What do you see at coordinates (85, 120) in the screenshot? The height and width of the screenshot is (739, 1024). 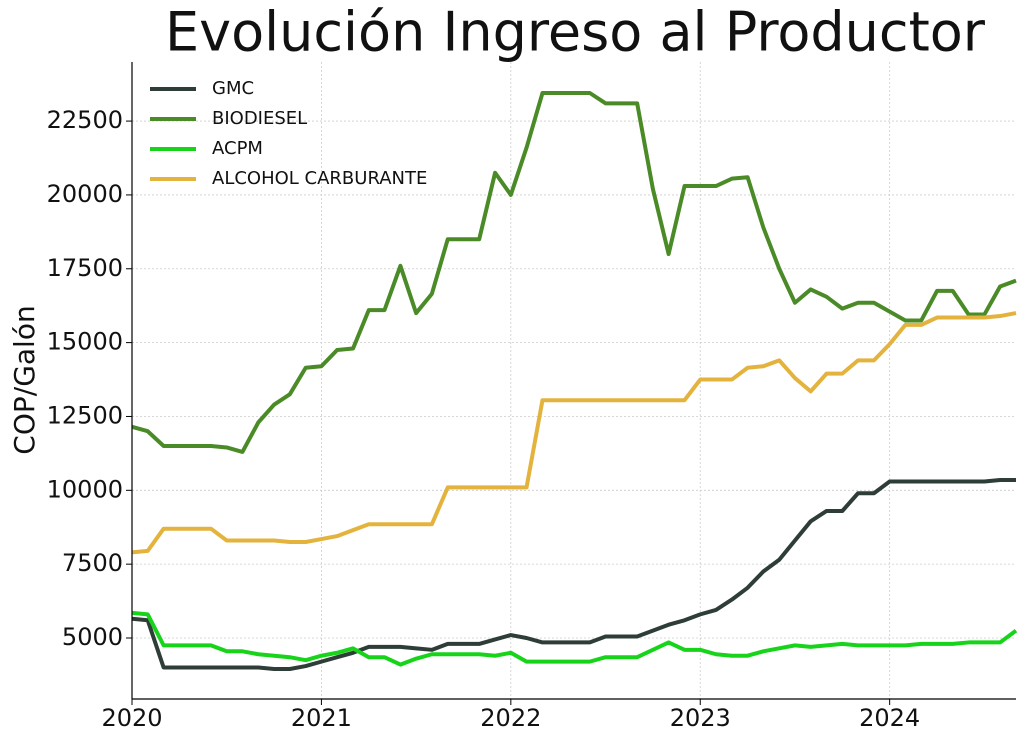 I see `y-tick-label: 22500` at bounding box center [85, 120].